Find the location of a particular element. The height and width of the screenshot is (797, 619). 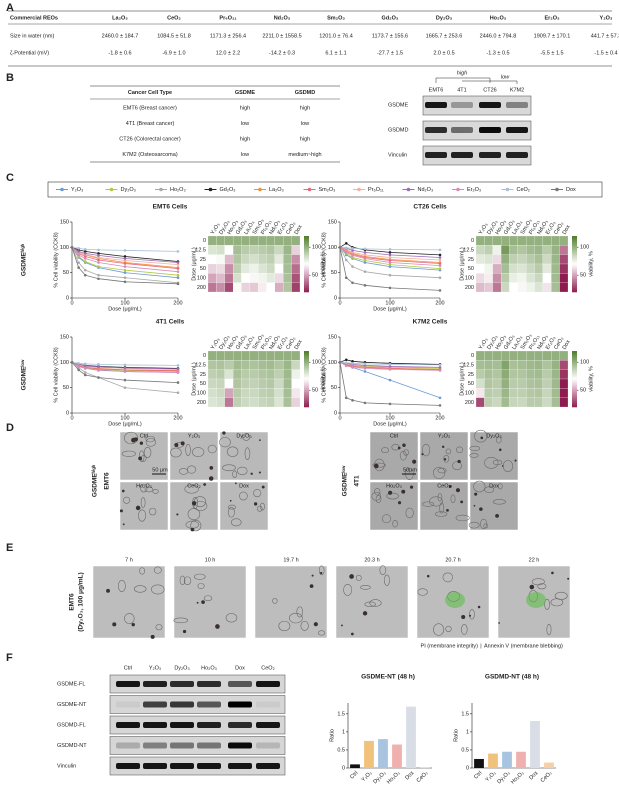

table-cell: -27.7 ± 1.5 is located at coordinates (390, 53).